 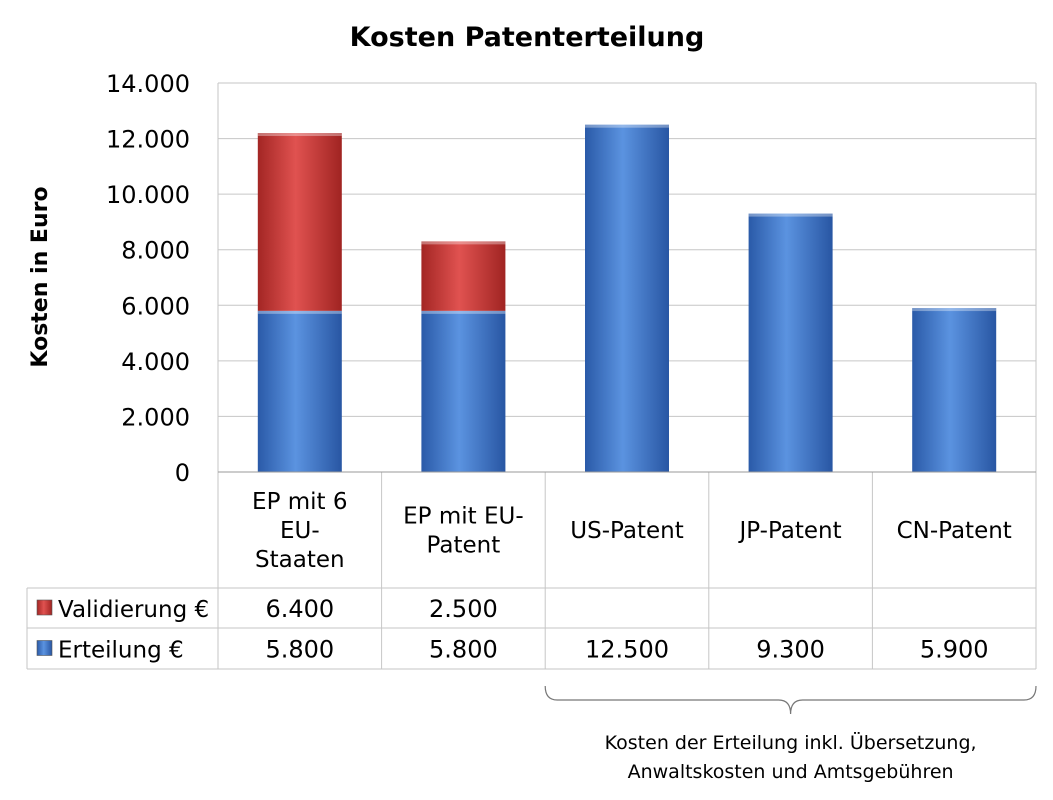 What do you see at coordinates (155, 306) in the screenshot?
I see `y-tick-label: 6.000` at bounding box center [155, 306].